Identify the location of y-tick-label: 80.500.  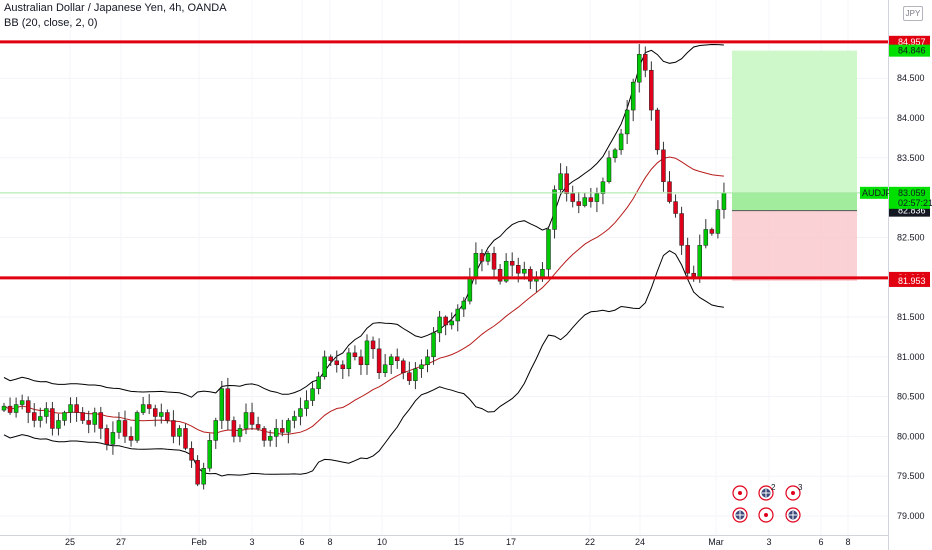
(911, 397).